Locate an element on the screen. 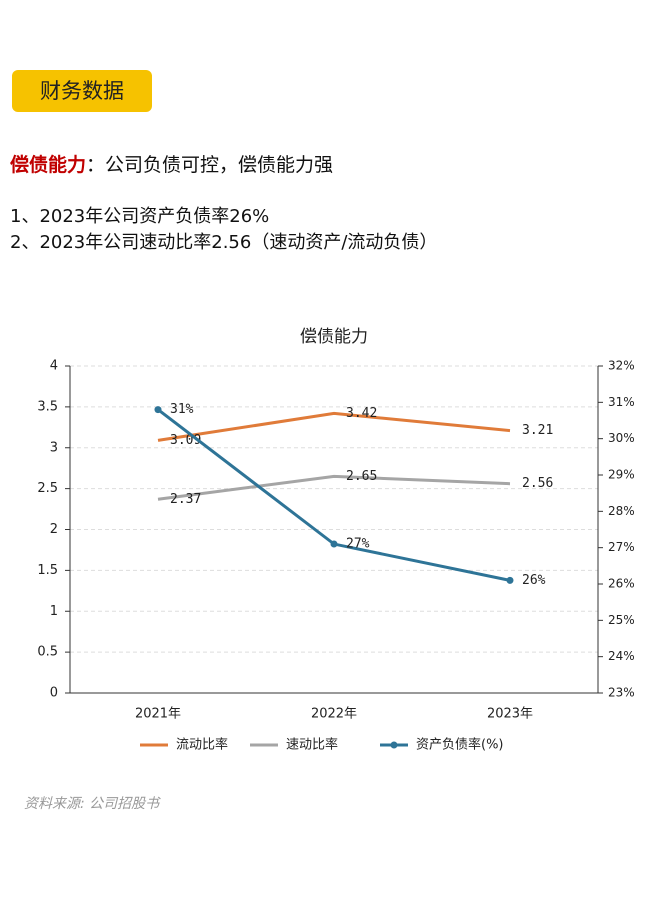 The width and height of the screenshot is (671, 912). heading-text: ：公司负债可控，偿债能力强 is located at coordinates (210, 165).